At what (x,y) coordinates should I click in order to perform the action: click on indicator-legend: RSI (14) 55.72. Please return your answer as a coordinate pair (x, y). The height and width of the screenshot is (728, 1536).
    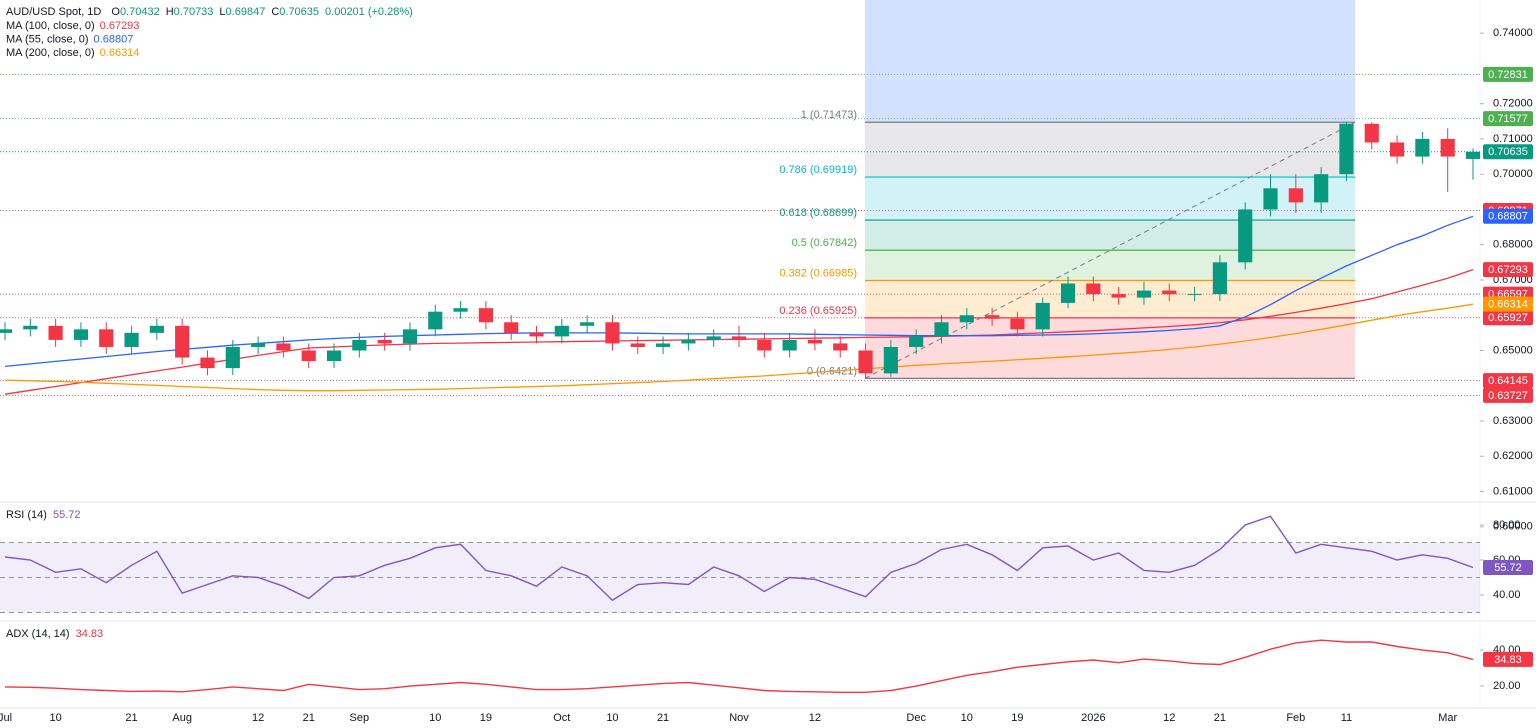
    Looking at the image, I should click on (43, 515).